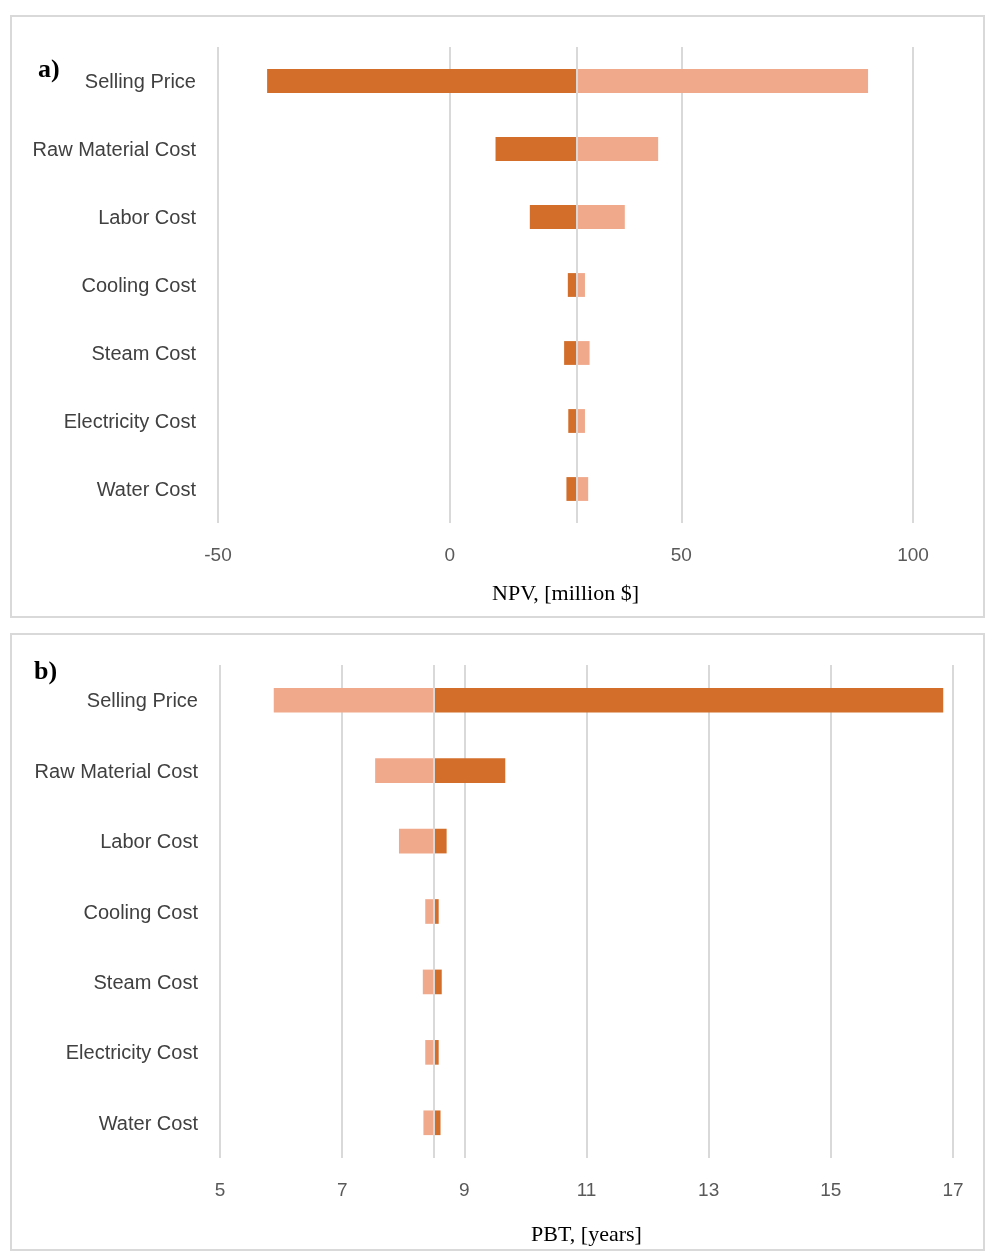 The height and width of the screenshot is (1251, 985). Describe the element at coordinates (464, 1189) in the screenshot. I see `x-tick-label: 9` at that location.